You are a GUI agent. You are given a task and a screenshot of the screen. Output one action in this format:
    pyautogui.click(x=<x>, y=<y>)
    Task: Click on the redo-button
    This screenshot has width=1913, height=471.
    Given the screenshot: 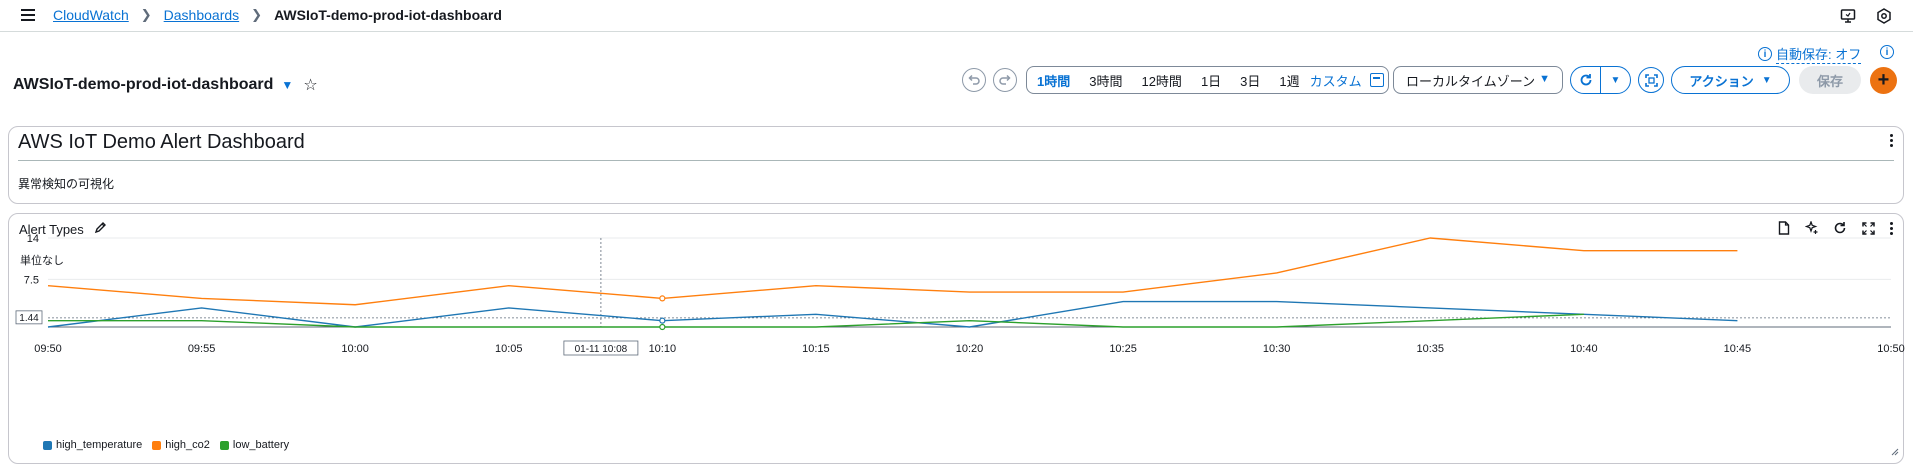 What is the action you would take?
    pyautogui.click(x=1005, y=80)
    